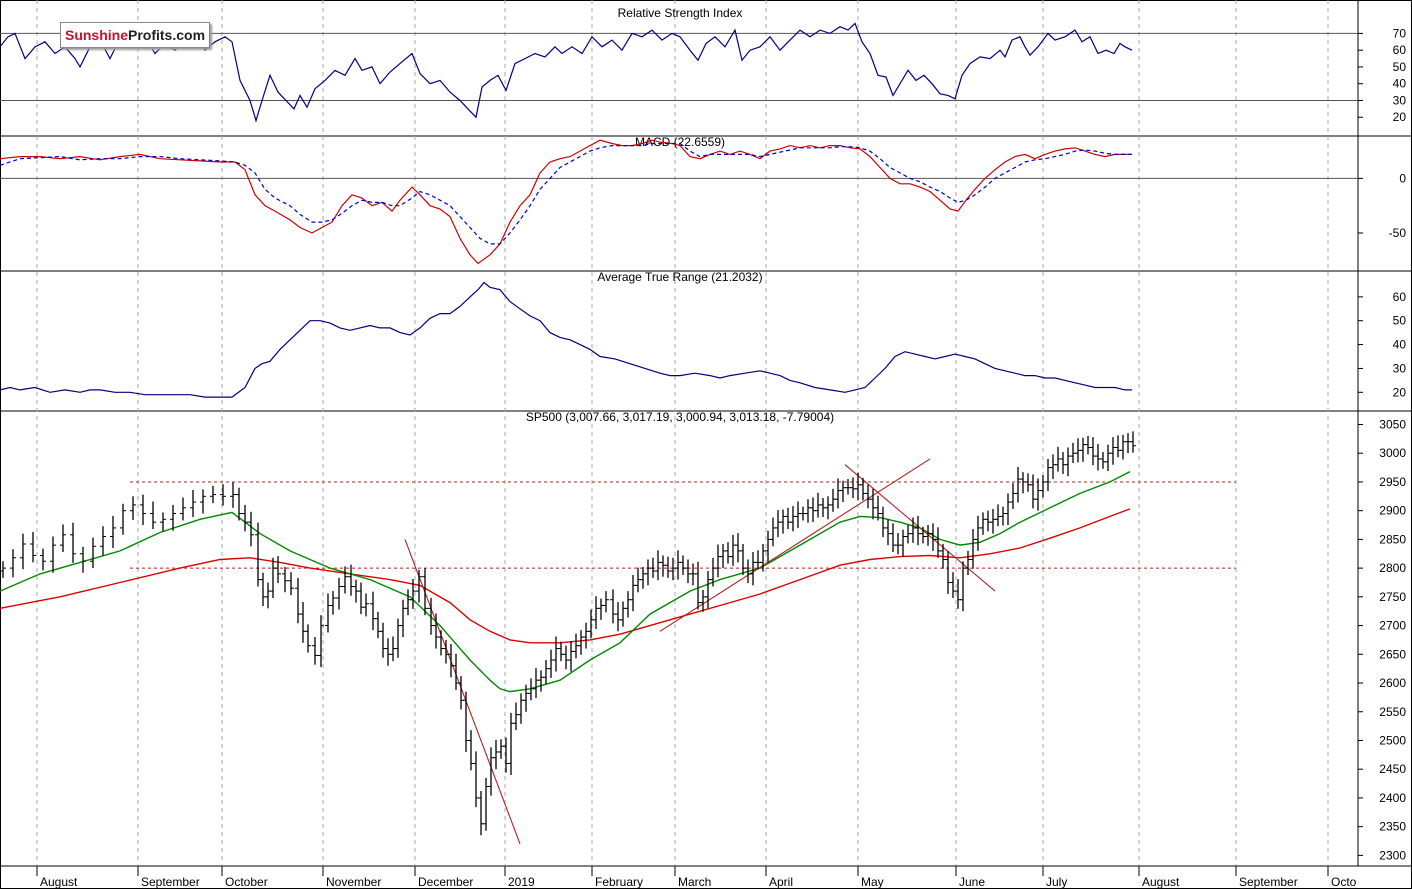  Describe the element at coordinates (1392, 827) in the screenshot. I see `y-tick-label: 2350` at that location.